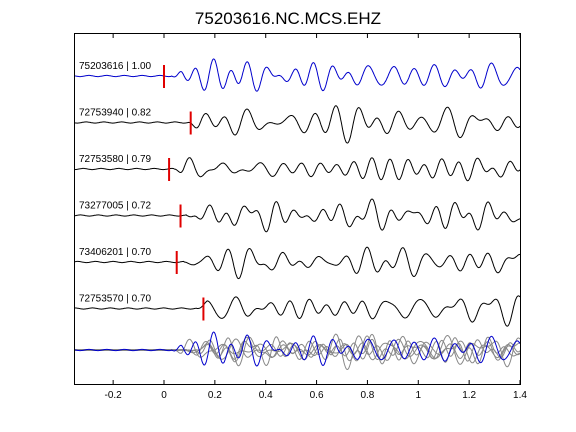 The image size is (576, 432). What do you see at coordinates (115, 66) in the screenshot?
I see `trace-label: 75203616 | 1.00` at bounding box center [115, 66].